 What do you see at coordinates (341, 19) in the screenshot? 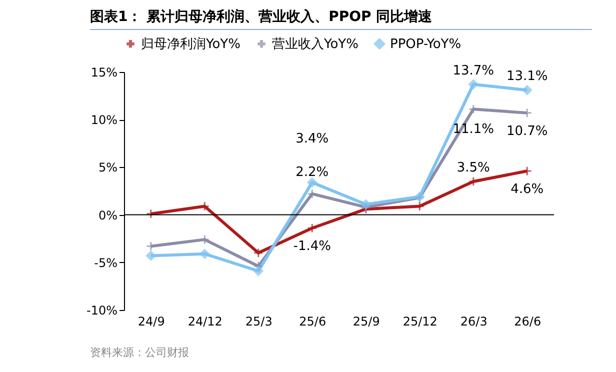
I see `chart-title: 图表1： 累计归母净利润、营业收入、PPOP 同比增速` at bounding box center [341, 19].